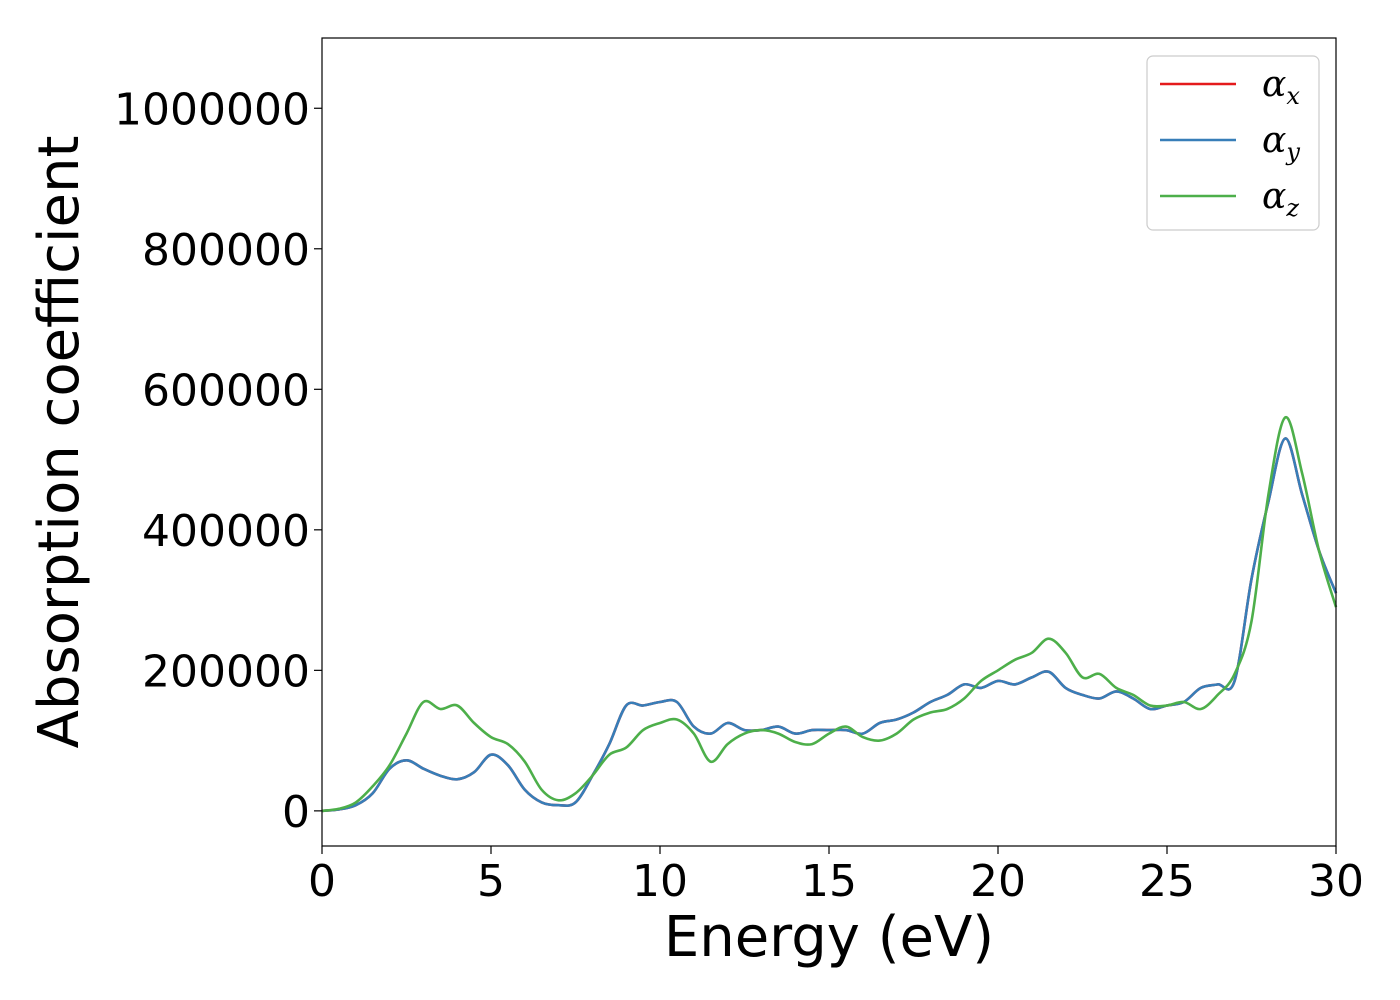  I want to click on legend-frame, so click(1233, 143).